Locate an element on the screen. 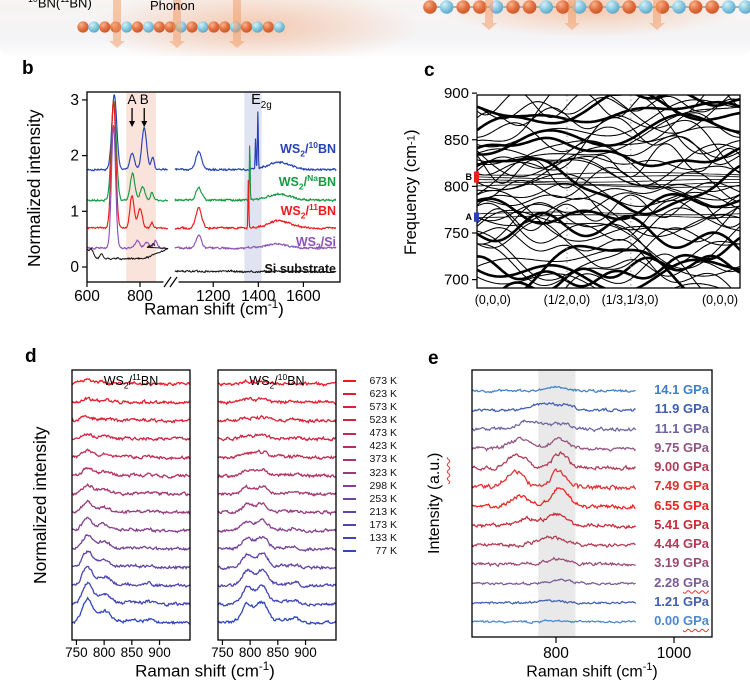  figure-element: BN is located at coordinates (296, 381).